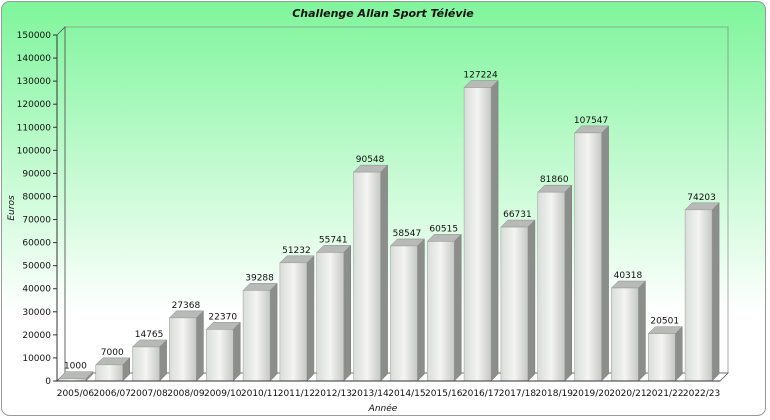 The image size is (770, 420). I want to click on x-tick-label: 2005/06, so click(76, 394).